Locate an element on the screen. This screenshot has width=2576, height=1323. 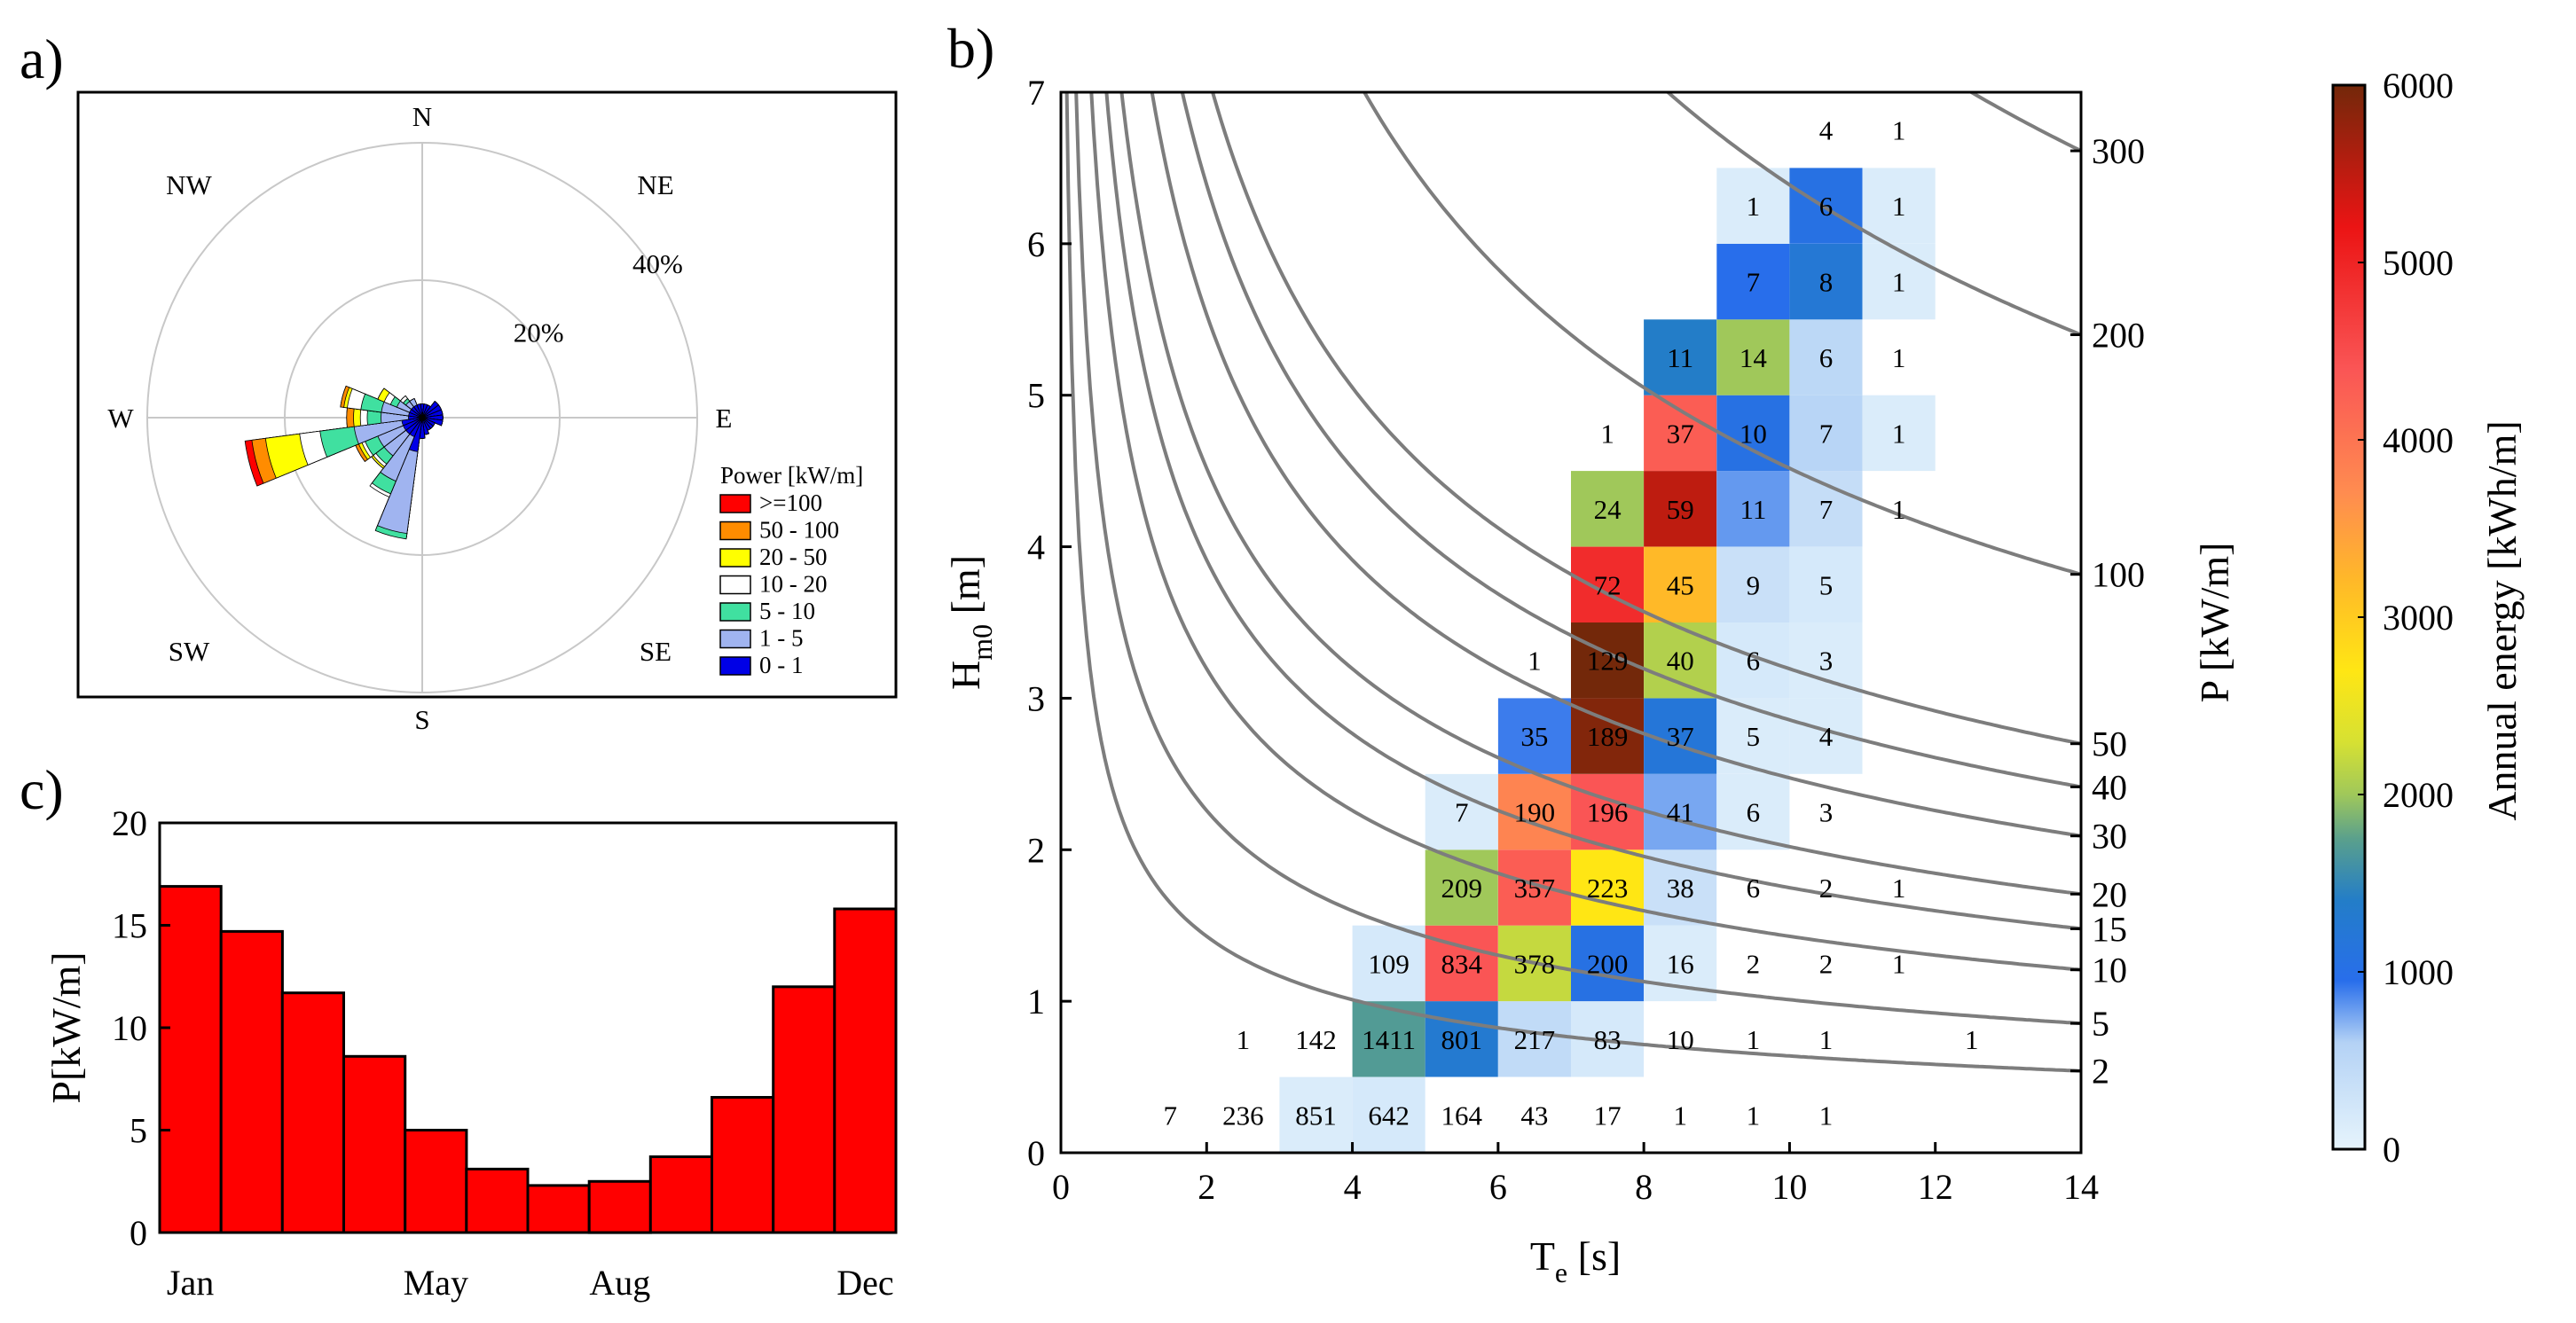
heatmap-cell-count: 11 is located at coordinates (1680, 357).